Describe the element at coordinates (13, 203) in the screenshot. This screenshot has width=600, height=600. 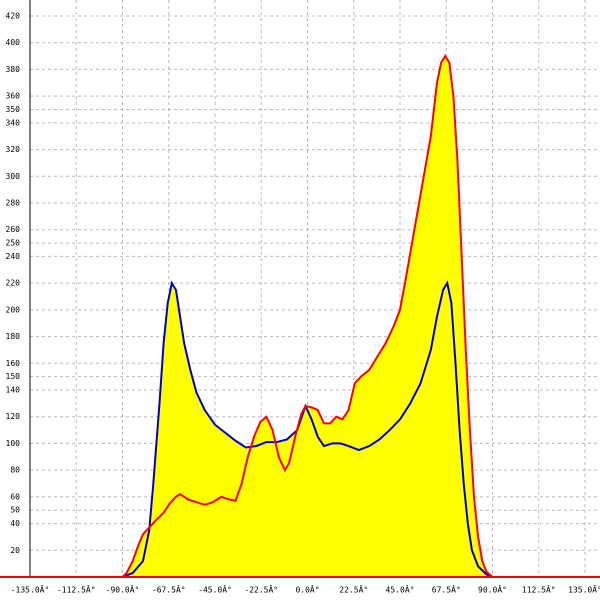
I see `y-tick-label: 280` at that location.